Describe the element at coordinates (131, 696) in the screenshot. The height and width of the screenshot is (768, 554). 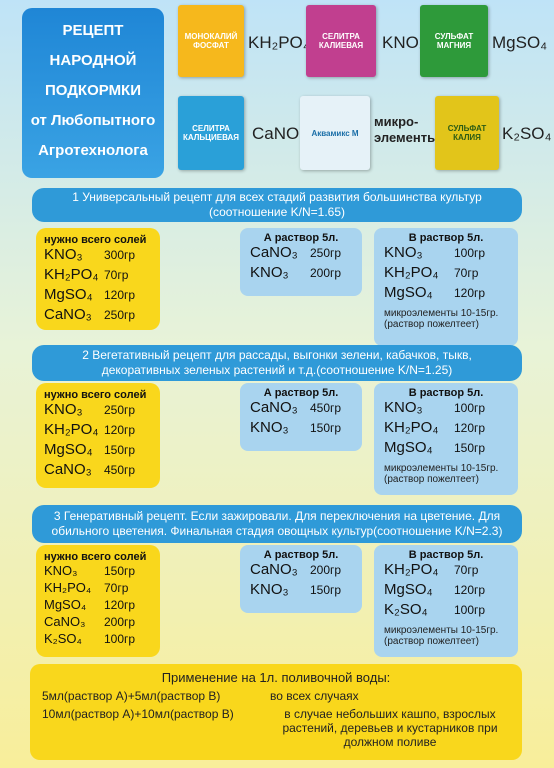
I see `usage-dose: 5мл(раствор А)+5мл(раствор В)` at that location.